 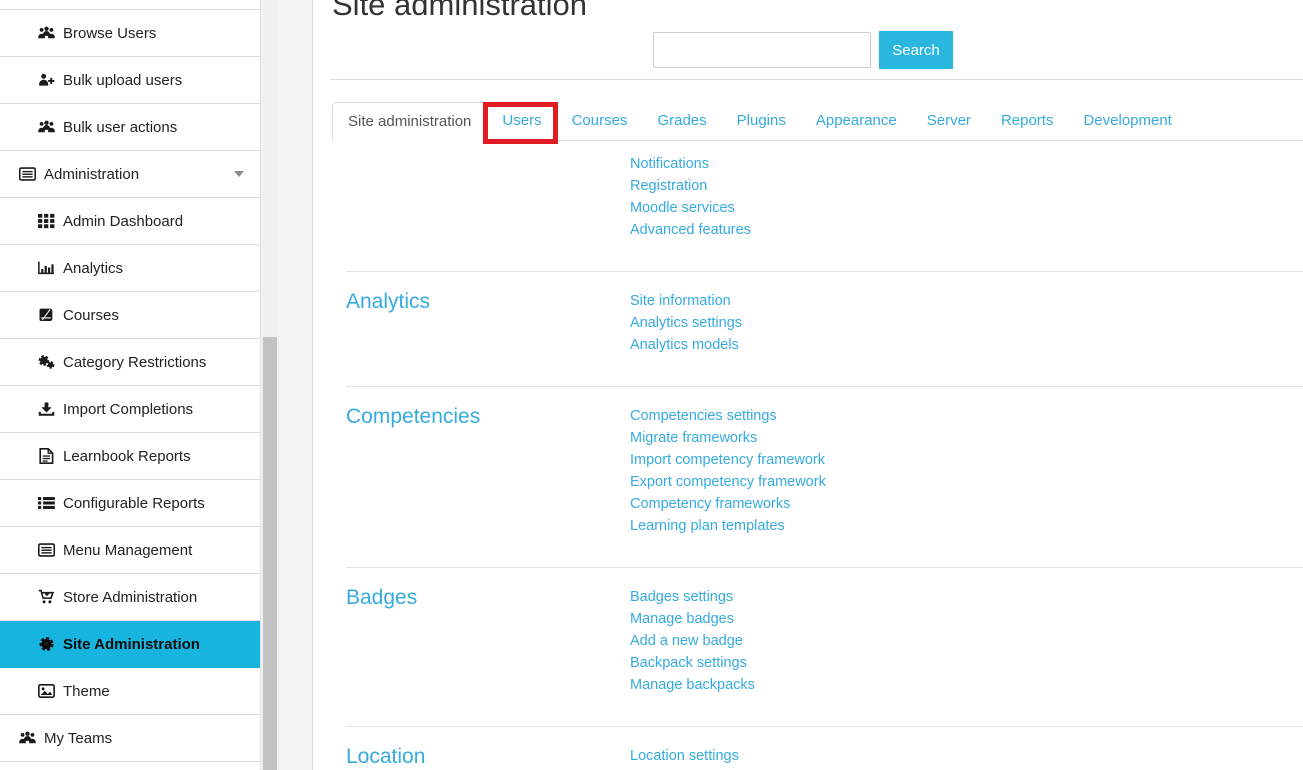 I want to click on sidebar-scrollbar-thumb, so click(x=270, y=553).